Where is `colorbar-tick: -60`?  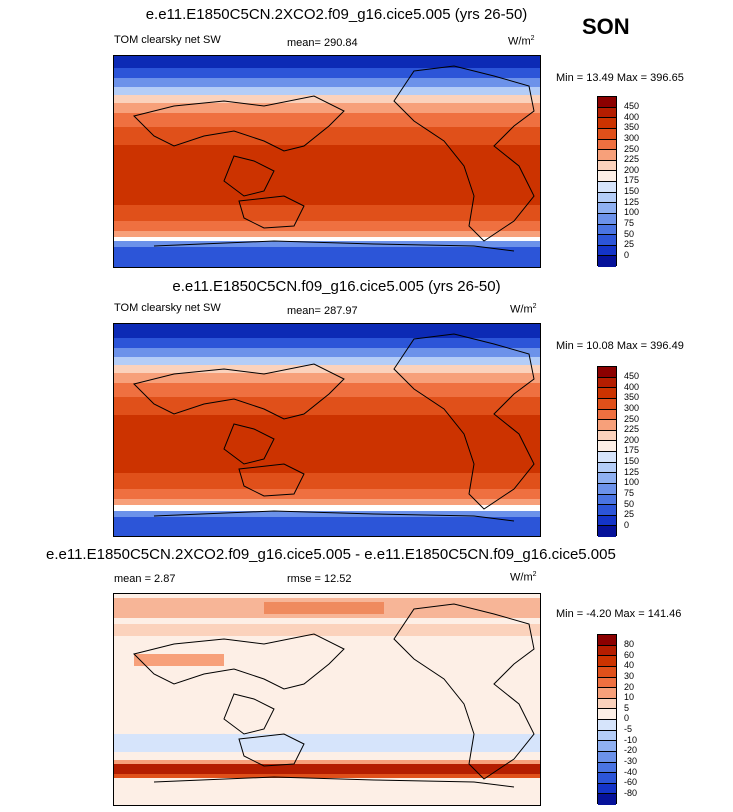 colorbar-tick: -60 is located at coordinates (631, 782).